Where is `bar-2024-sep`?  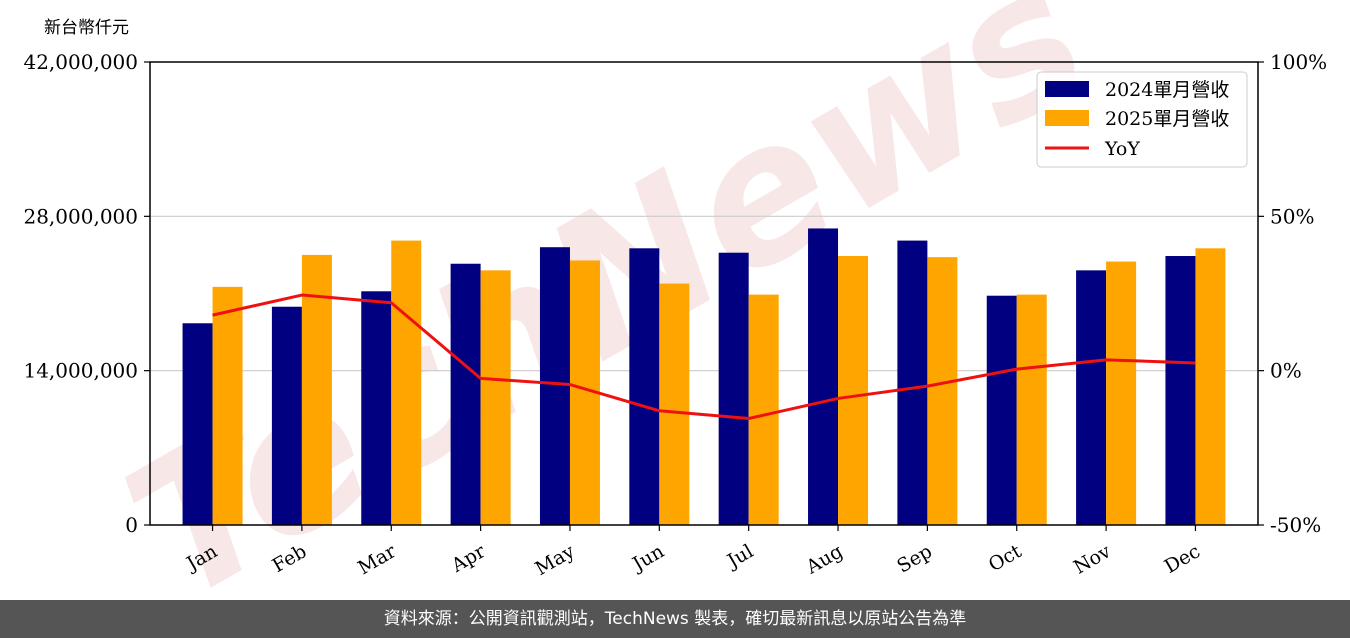 bar-2024-sep is located at coordinates (912, 383).